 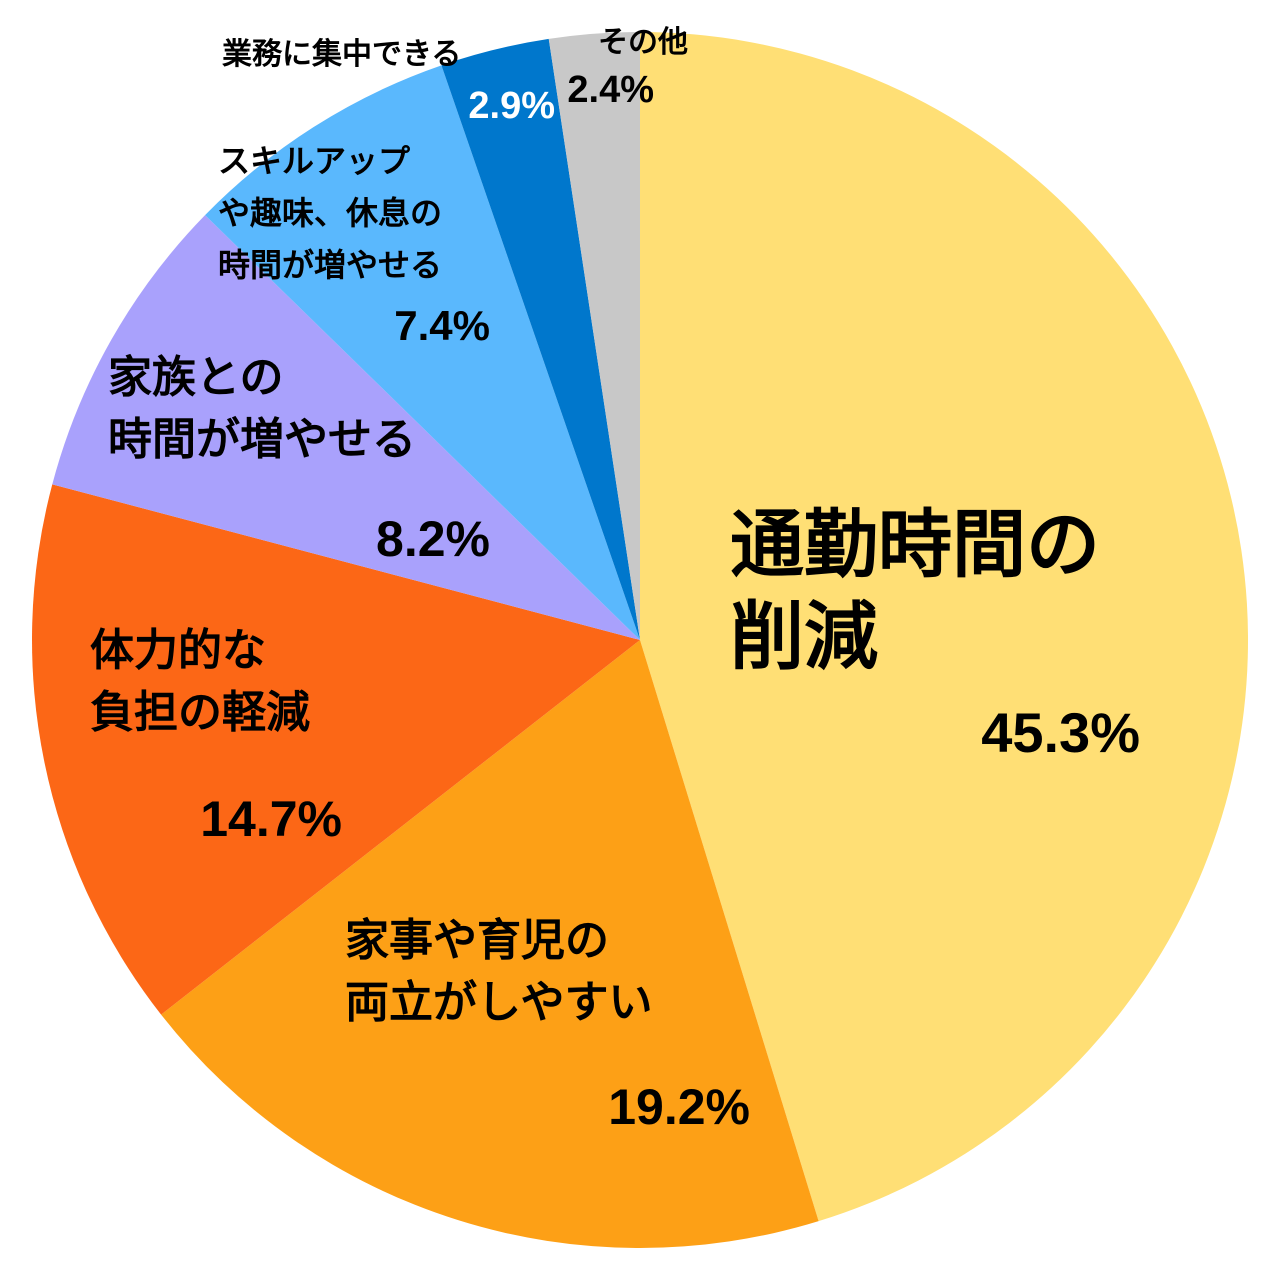 What do you see at coordinates (499, 1002) in the screenshot?
I see `slice-label: 両立がしやすい` at bounding box center [499, 1002].